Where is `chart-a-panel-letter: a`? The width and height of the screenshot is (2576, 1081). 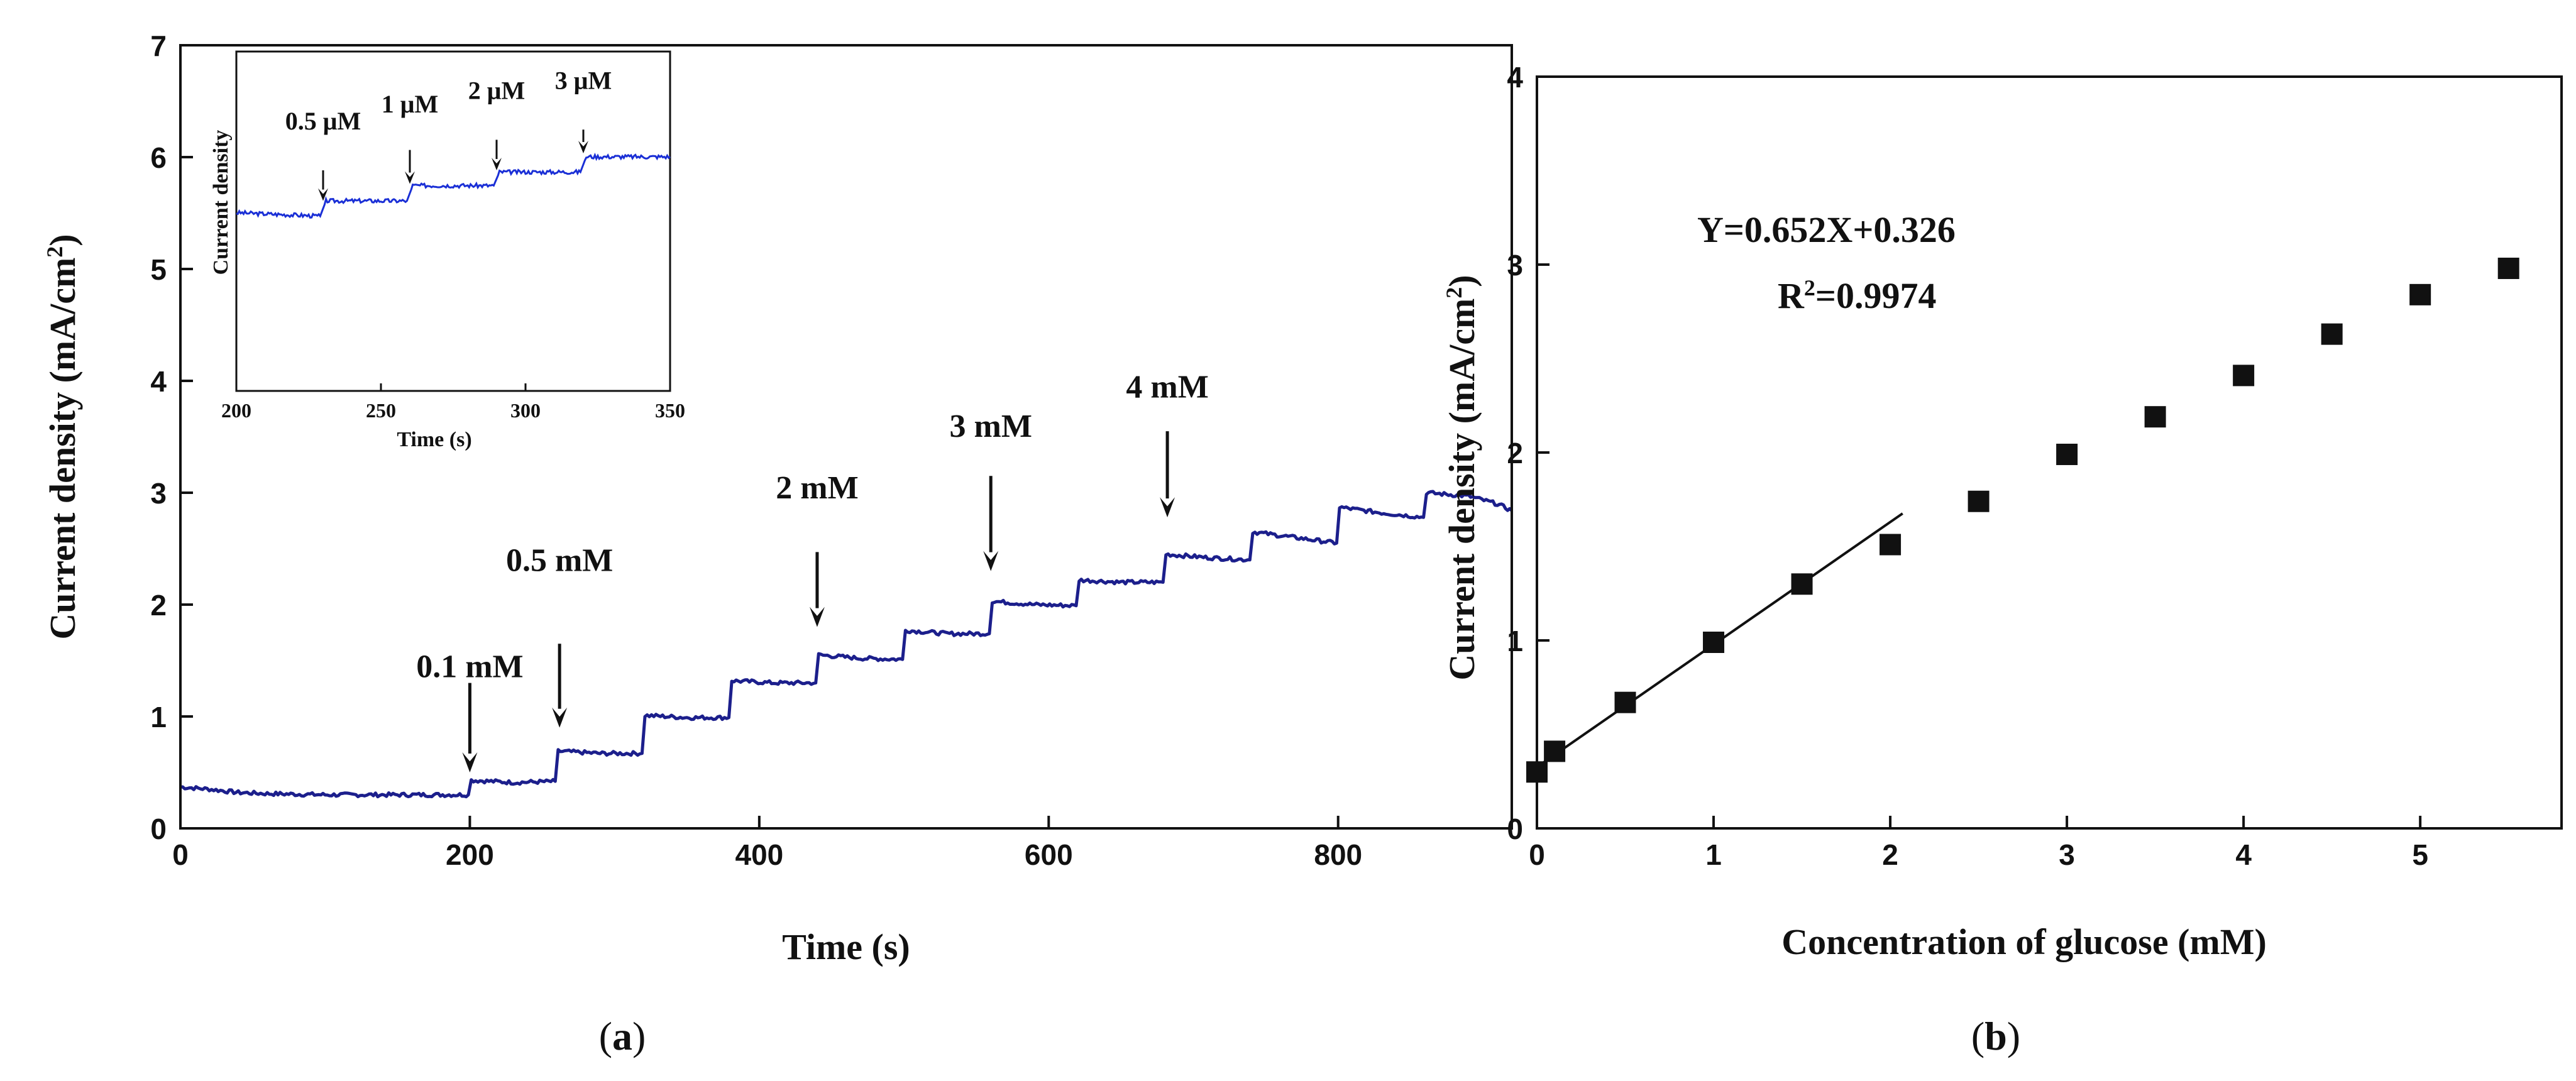 chart-a-panel-letter: a is located at coordinates (622, 1036).